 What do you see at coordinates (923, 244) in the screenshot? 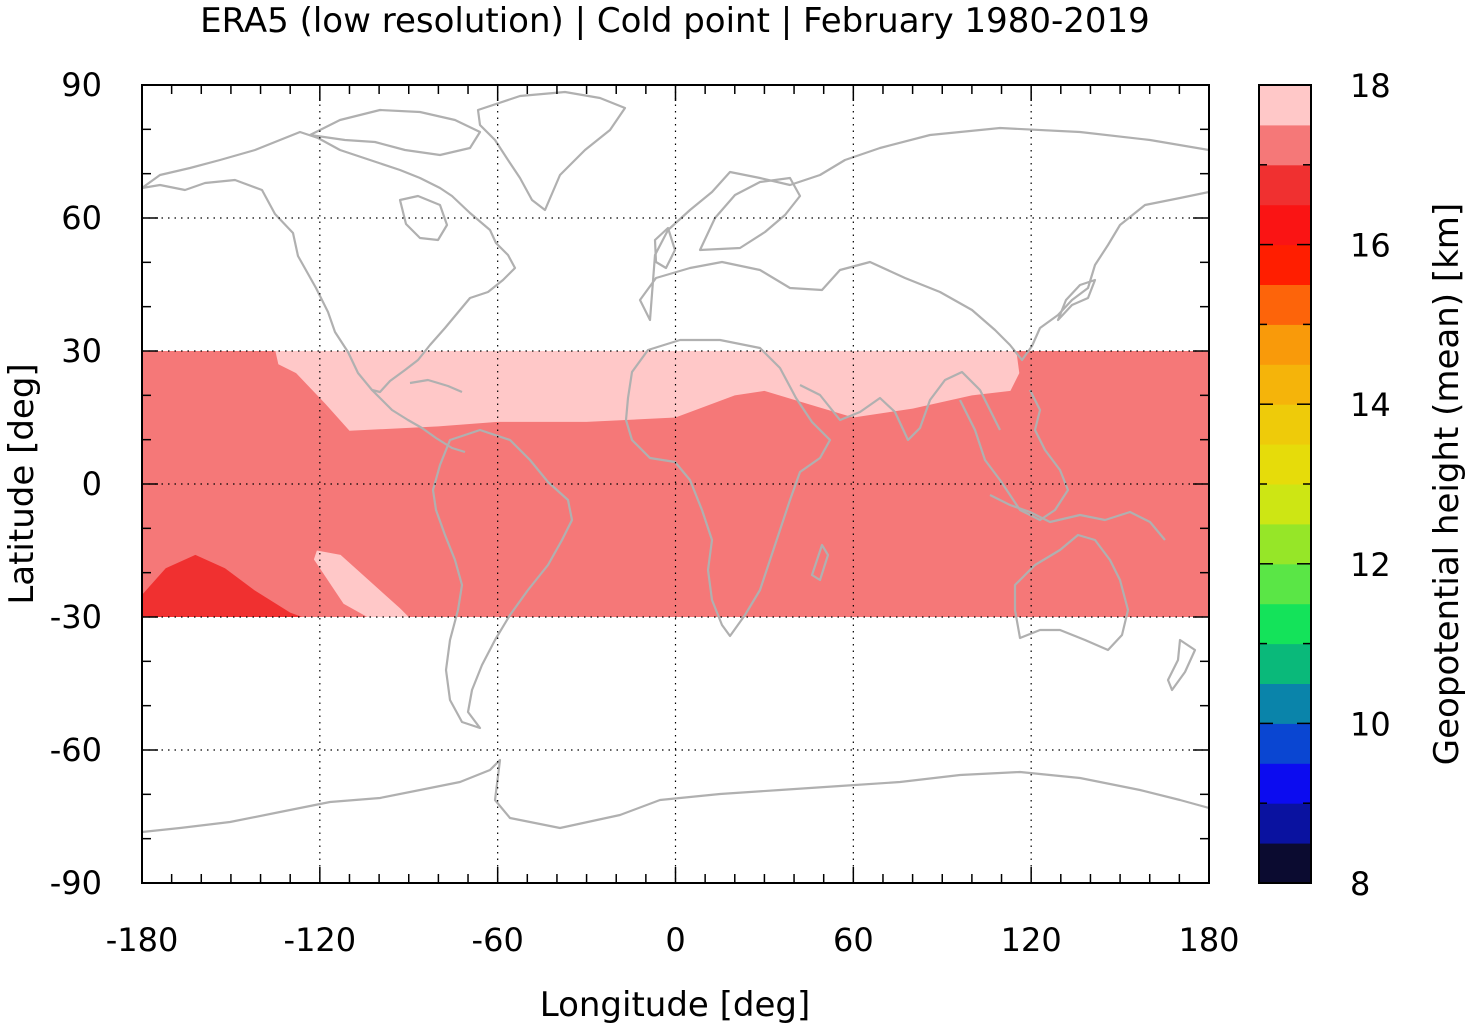
I see `coastline-europe-asia` at bounding box center [923, 244].